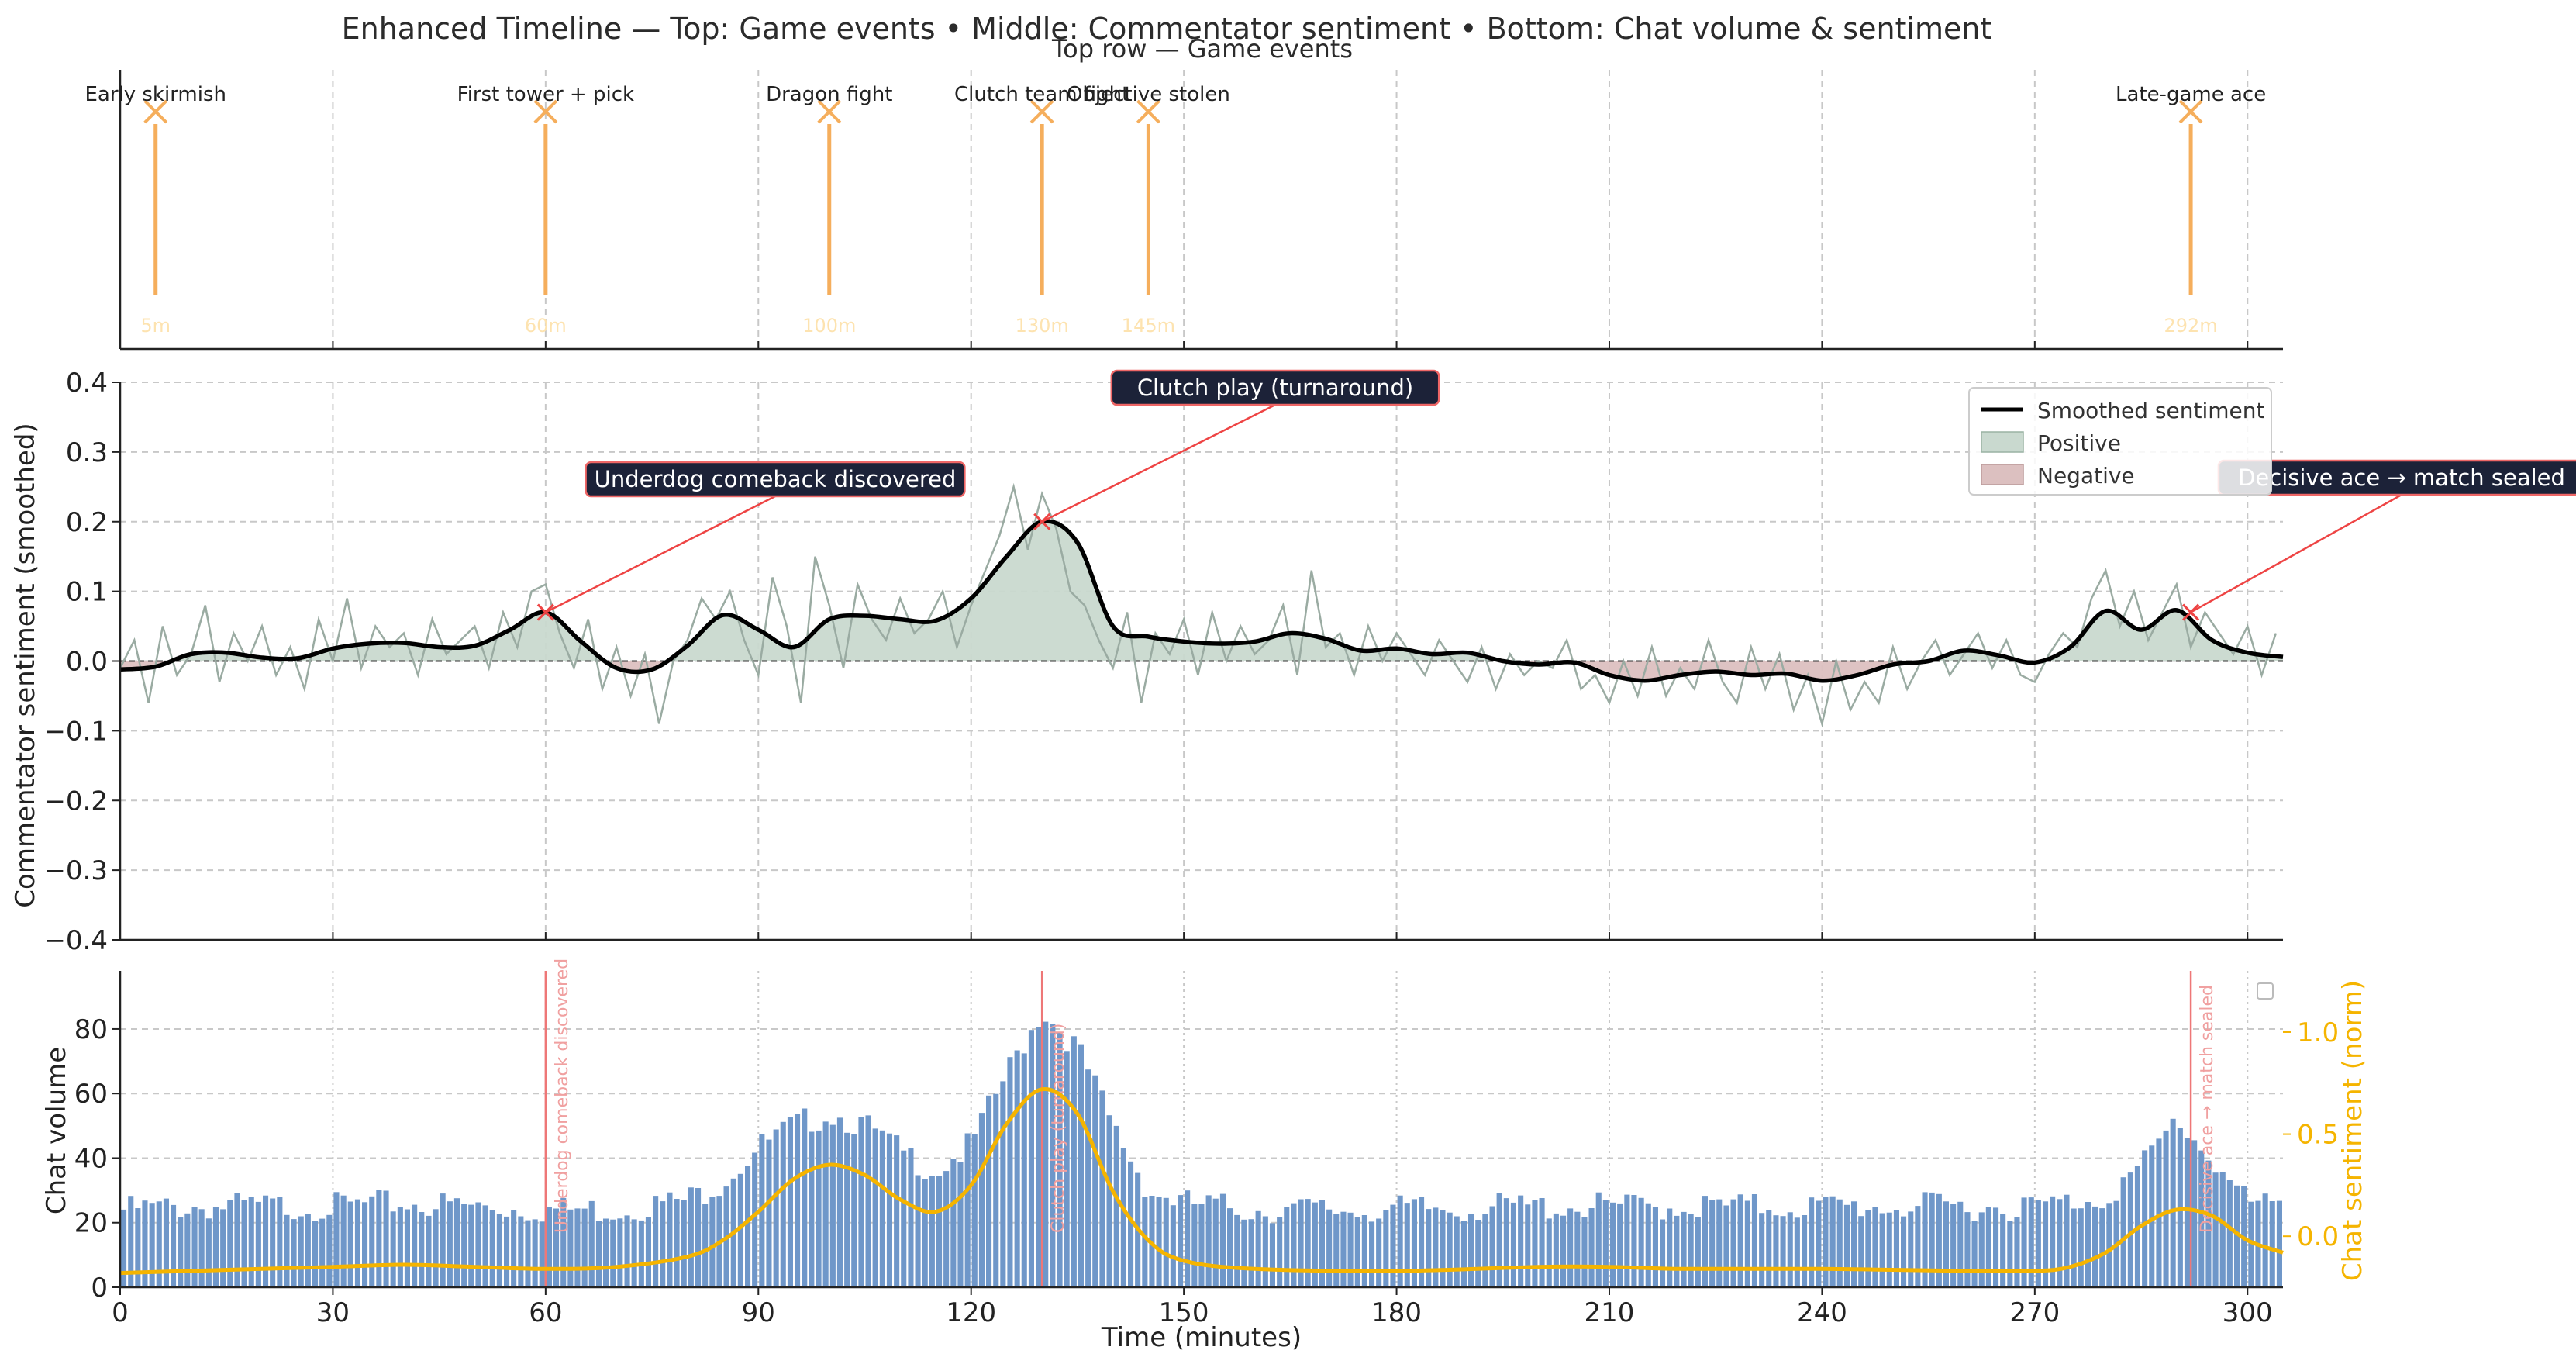 This screenshot has height=1371, width=2576. Describe the element at coordinates (91, 1094) in the screenshot. I see `bottom-y-tick-label: 60` at that location.